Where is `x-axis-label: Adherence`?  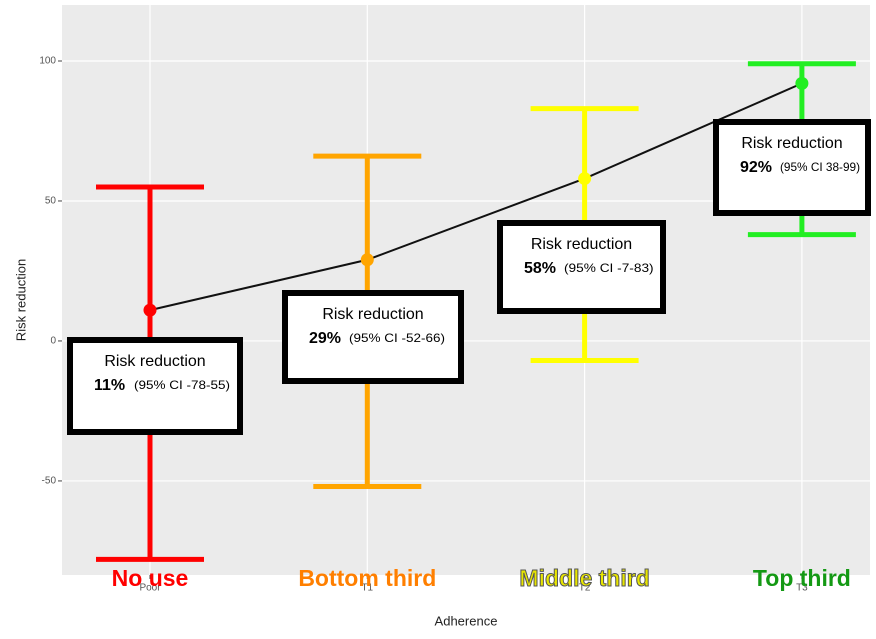
x-axis-label: Adherence is located at coordinates (466, 620).